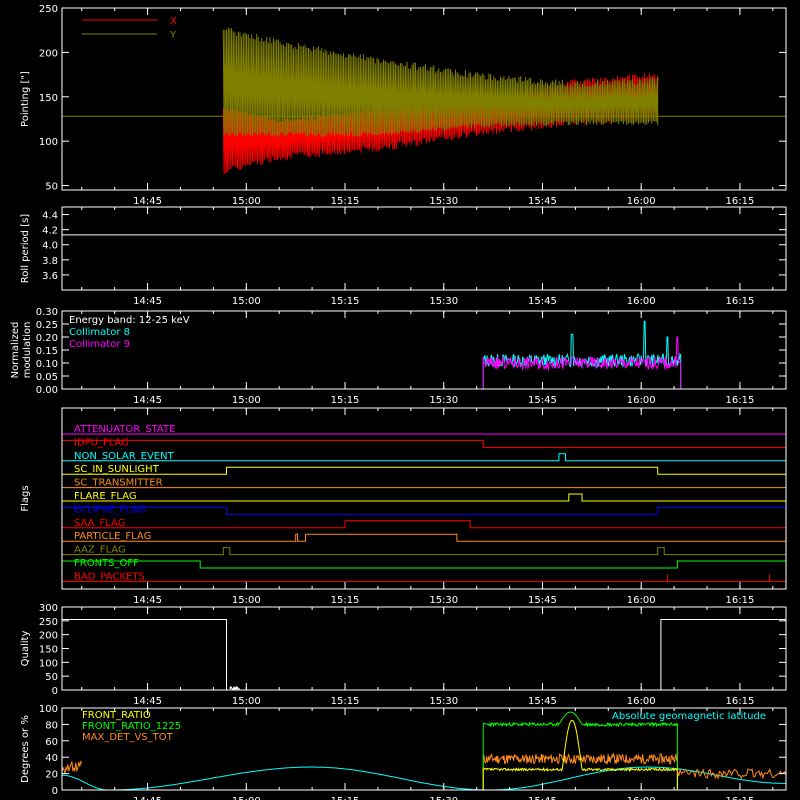  What do you see at coordinates (128, 737) in the screenshot?
I see `front-legend-max-det-vs-tot: MAX_DET_VS_TOT` at bounding box center [128, 737].